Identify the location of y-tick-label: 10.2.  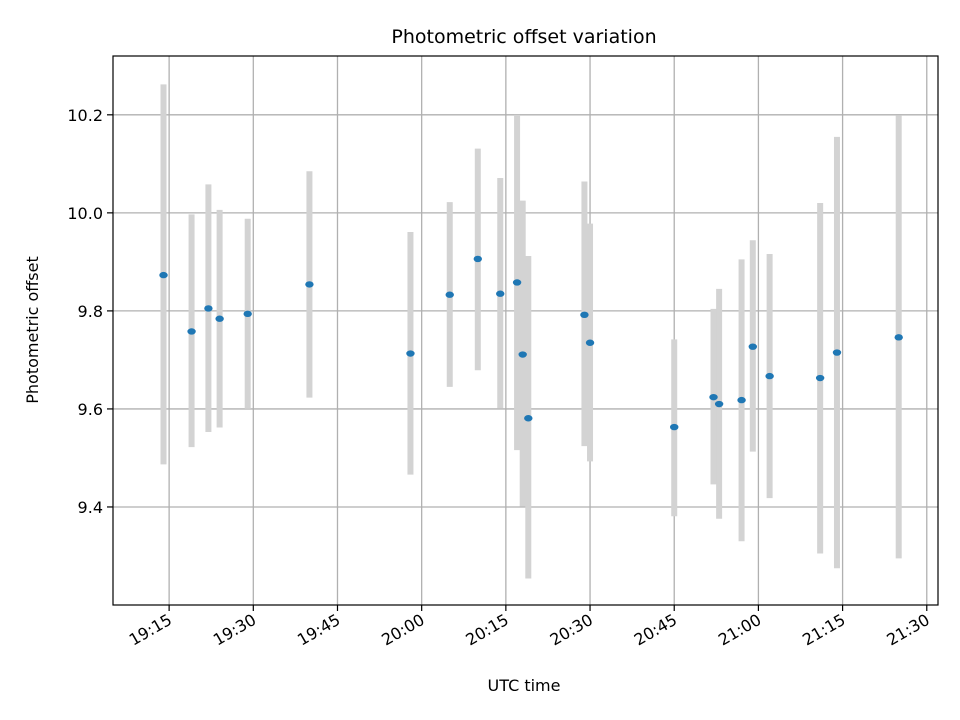
(85, 115).